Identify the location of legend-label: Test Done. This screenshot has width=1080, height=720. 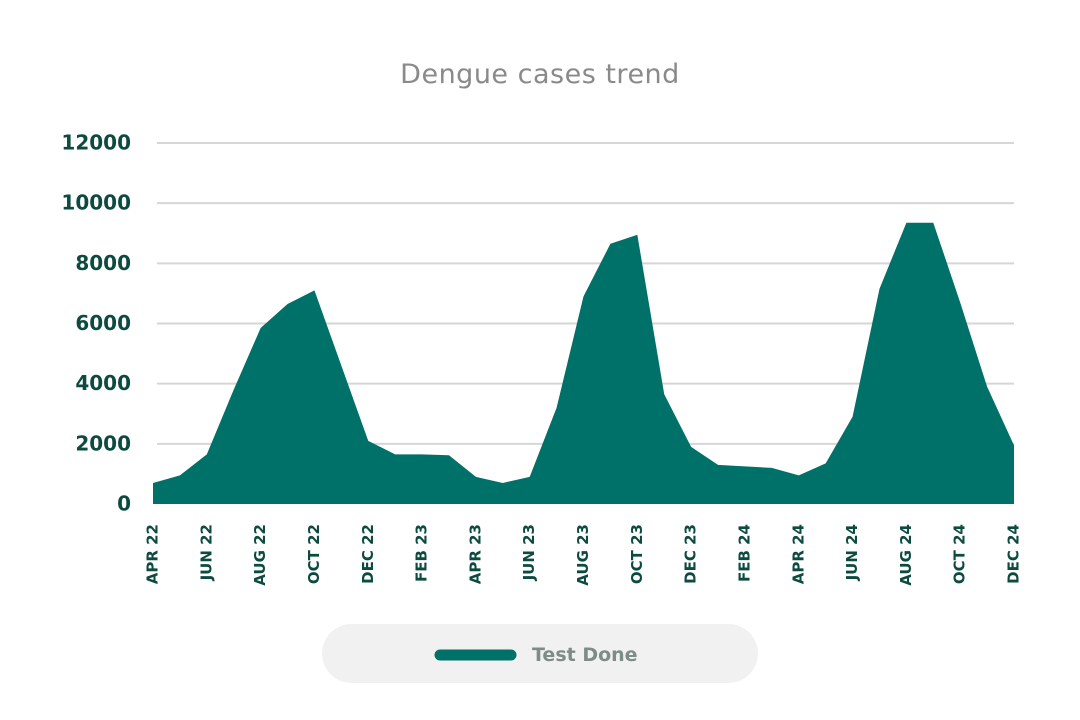
(585, 655).